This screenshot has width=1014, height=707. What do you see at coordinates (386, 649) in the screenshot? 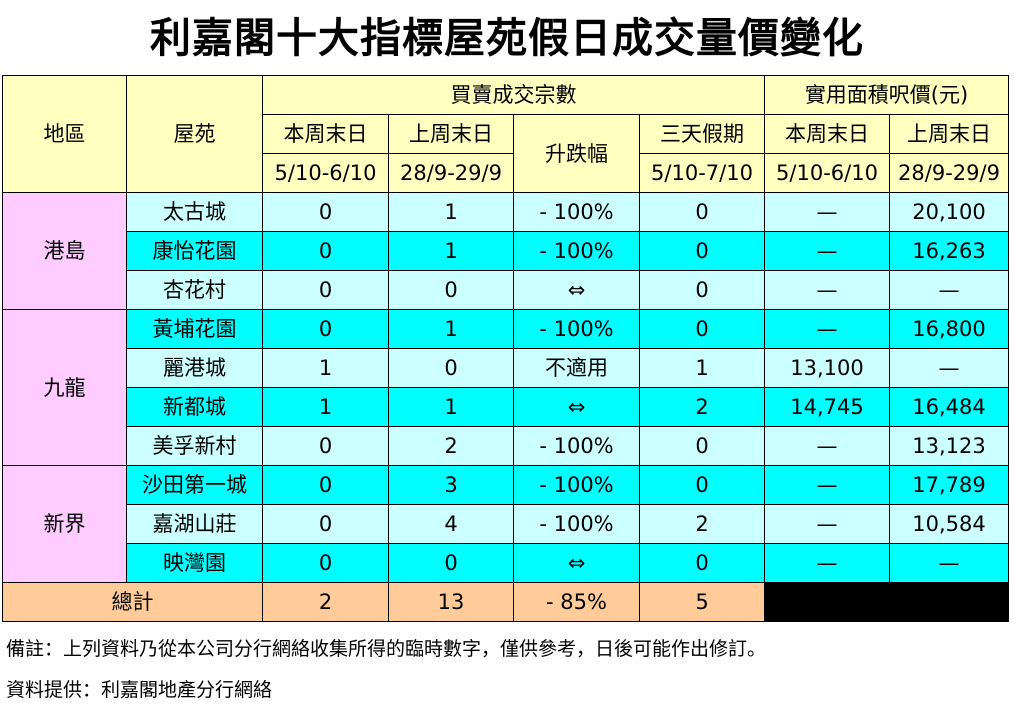
I see `remark-note: 備註：上列資料乃從本公司分行網絡收集所得的臨時數字，僅供參考，日後可能作出修訂。` at bounding box center [386, 649].